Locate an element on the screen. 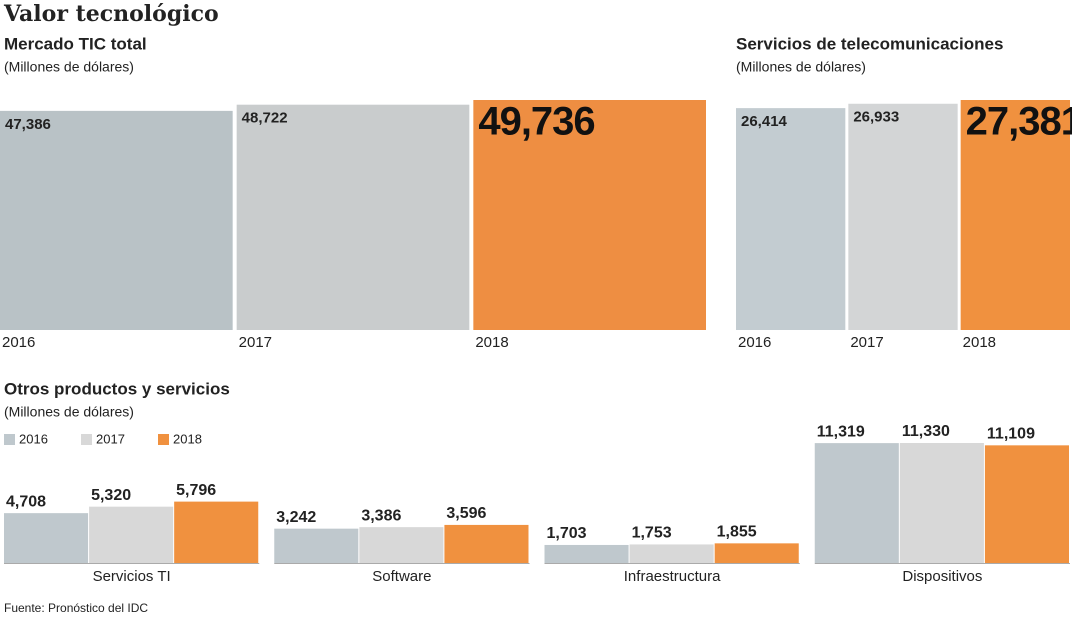 This screenshot has height=620, width=1072. value-label: 3,242 is located at coordinates (296, 517).